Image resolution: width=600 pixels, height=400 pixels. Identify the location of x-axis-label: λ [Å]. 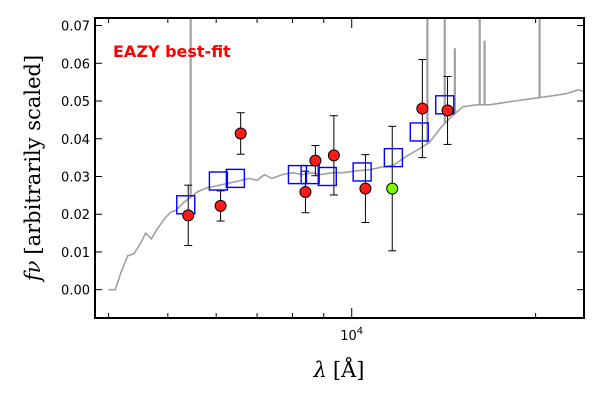
(339, 369).